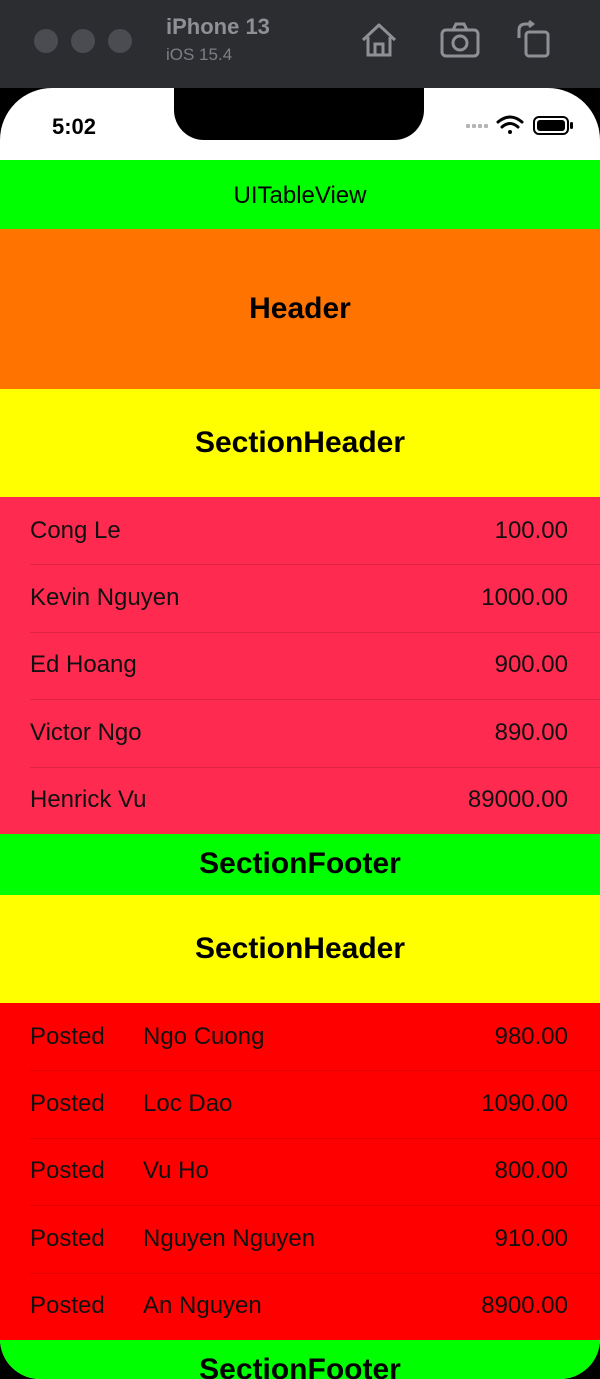 This screenshot has width=600, height=1379. What do you see at coordinates (299, 114) in the screenshot?
I see `notch` at bounding box center [299, 114].